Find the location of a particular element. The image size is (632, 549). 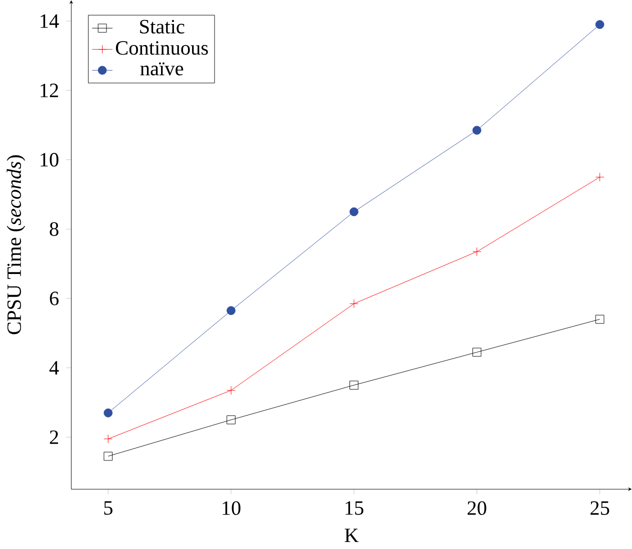

legend-label: Static is located at coordinates (162, 27).